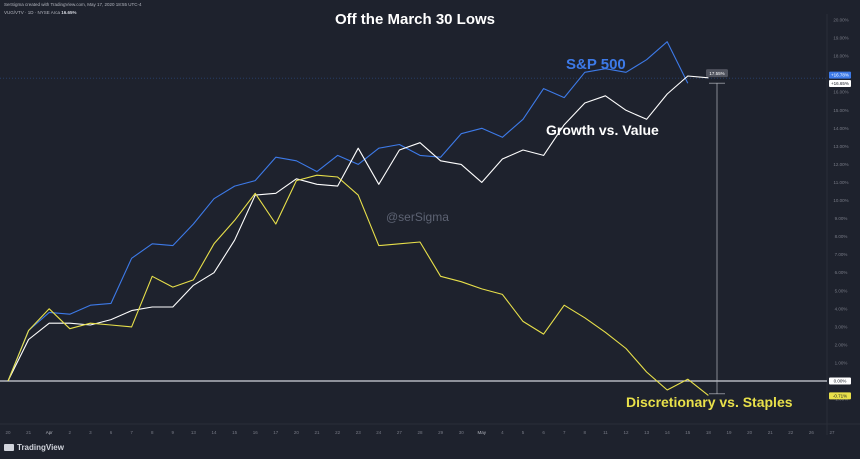 Image resolution: width=860 pixels, height=459 pixels. What do you see at coordinates (50, 432) in the screenshot?
I see `x-tick-label: Apr` at bounding box center [50, 432].